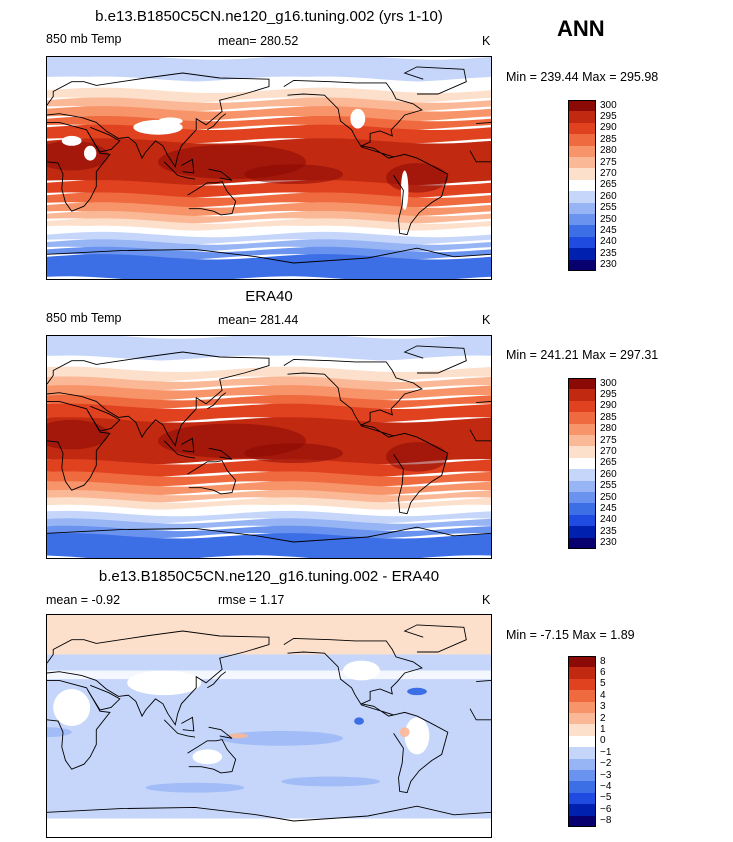 The image size is (733, 842). Describe the element at coordinates (272, 600) in the screenshot. I see `panel3-rmse-value: 1.17` at that location.